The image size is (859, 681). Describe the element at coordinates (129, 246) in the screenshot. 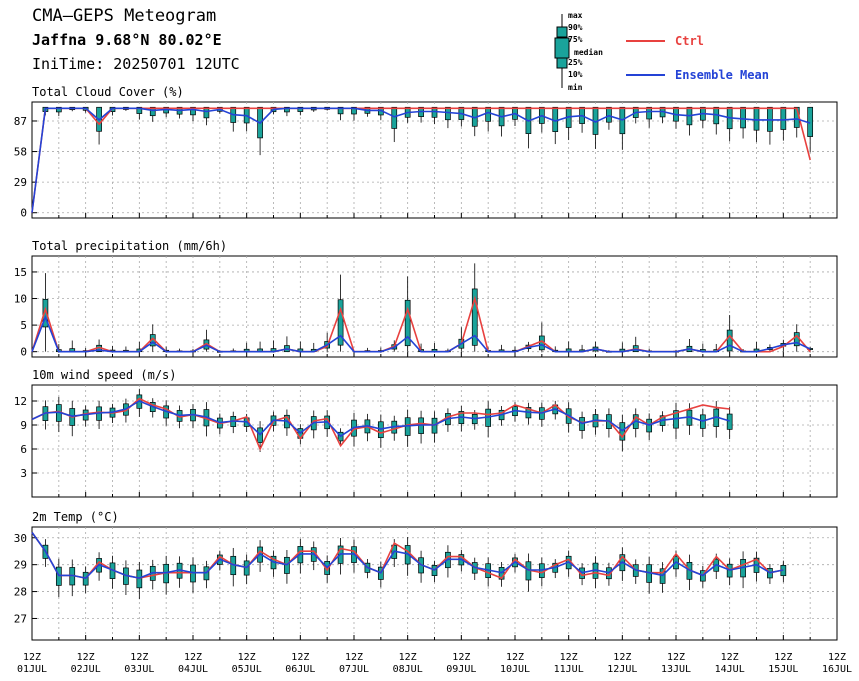

I see `panel-title: Total precipitation (mm/6h)` at that location.